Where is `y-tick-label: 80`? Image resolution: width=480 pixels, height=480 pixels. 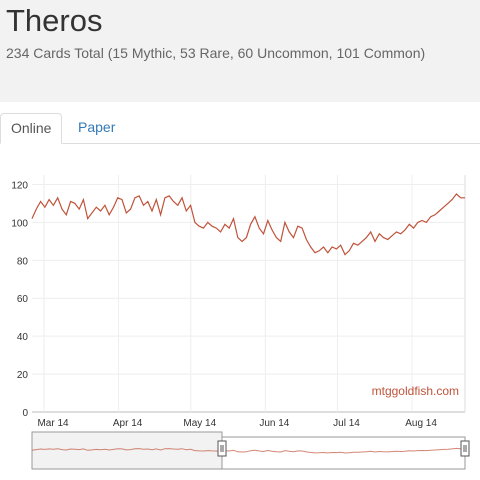 y-tick-label: 80 is located at coordinates (23, 261).